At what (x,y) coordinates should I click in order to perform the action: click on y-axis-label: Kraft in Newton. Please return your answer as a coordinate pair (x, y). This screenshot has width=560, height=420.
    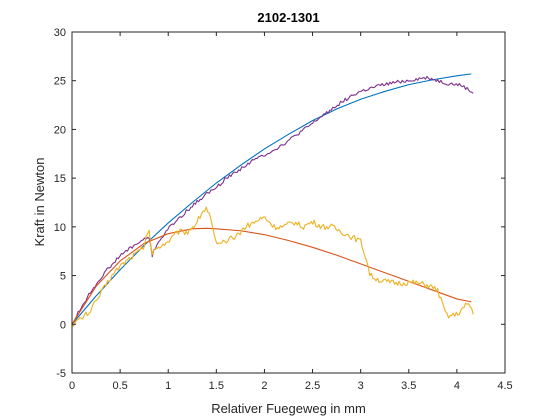
    Looking at the image, I should click on (39, 202).